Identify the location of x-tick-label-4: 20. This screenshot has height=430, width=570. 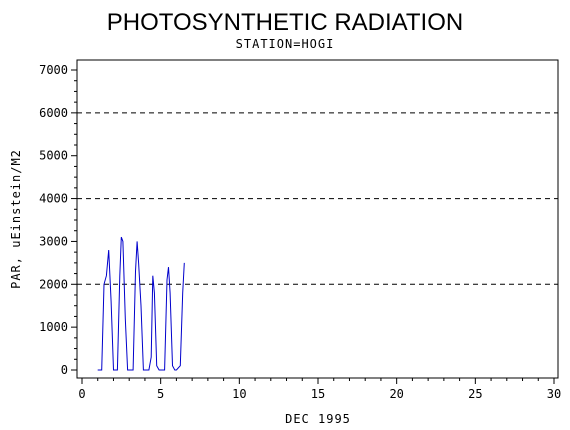
(396, 394).